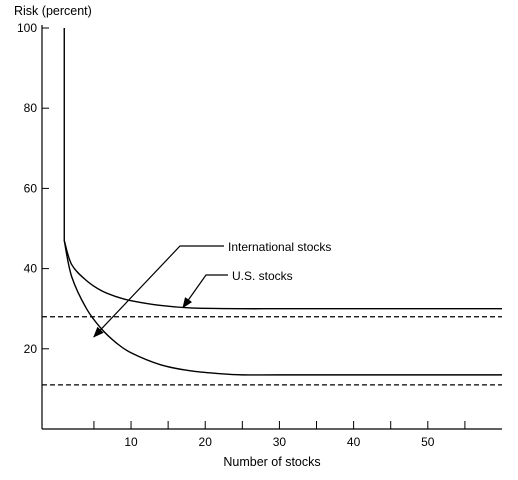 Image resolution: width=518 pixels, height=480 pixels. I want to click on x-tick-label: 10, so click(131, 442).